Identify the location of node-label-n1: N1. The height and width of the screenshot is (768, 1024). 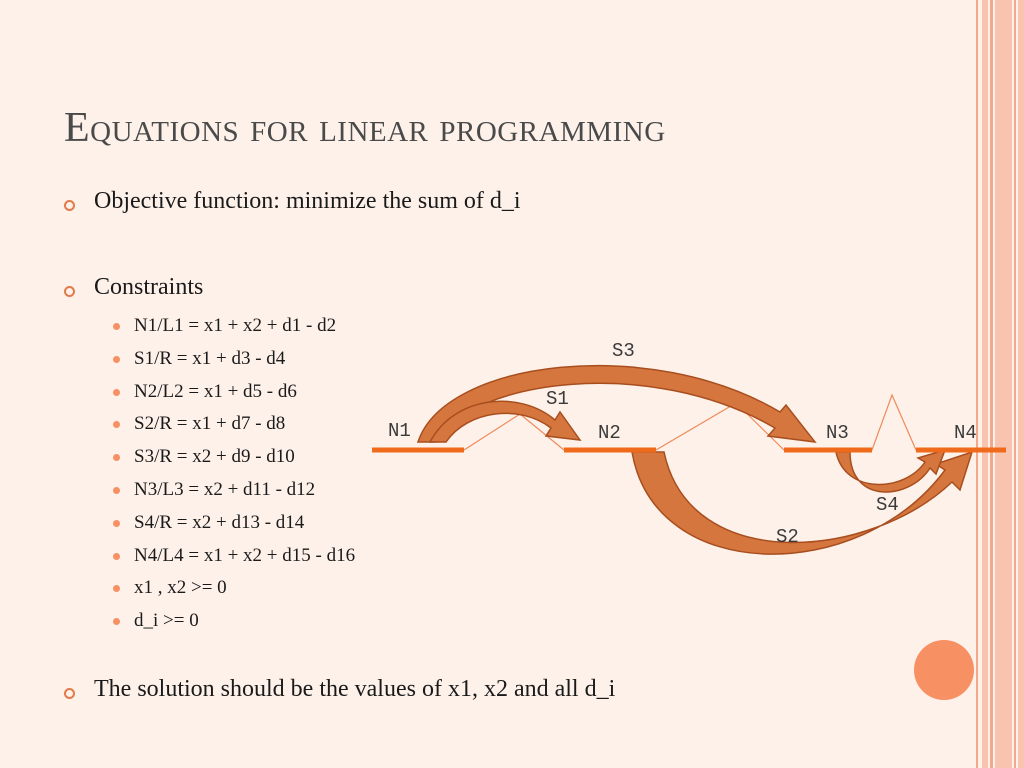
(399, 431).